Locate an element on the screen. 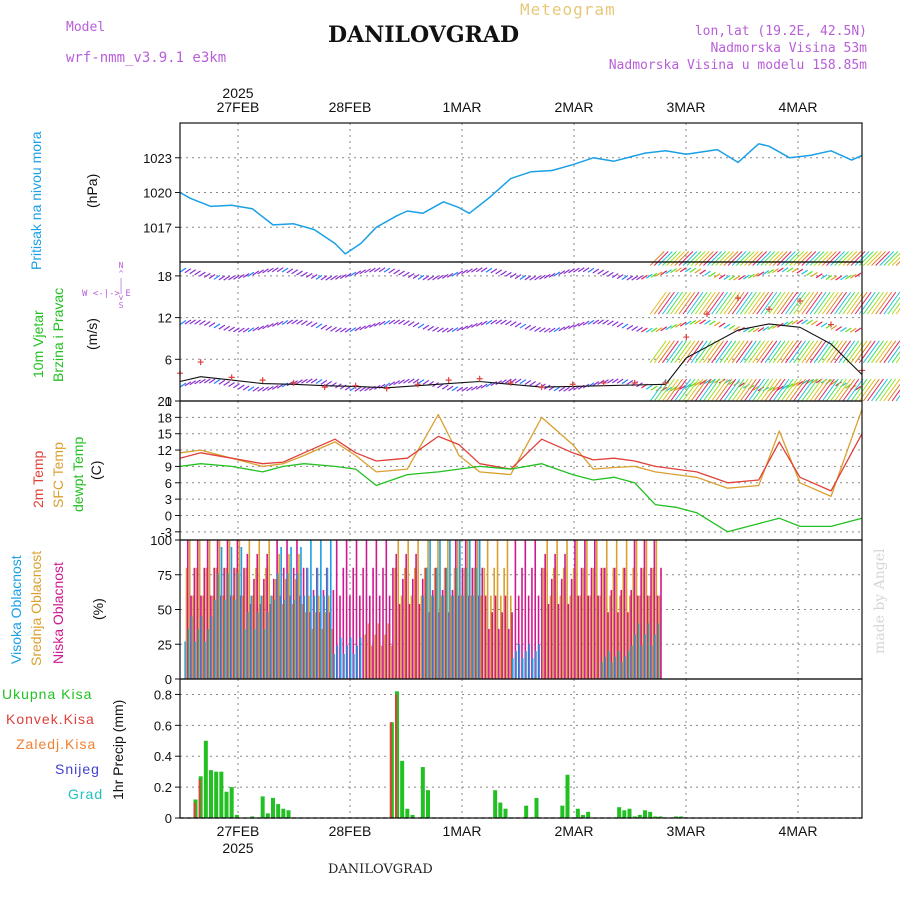  cloud-tick-label: 75 is located at coordinates (165, 575).